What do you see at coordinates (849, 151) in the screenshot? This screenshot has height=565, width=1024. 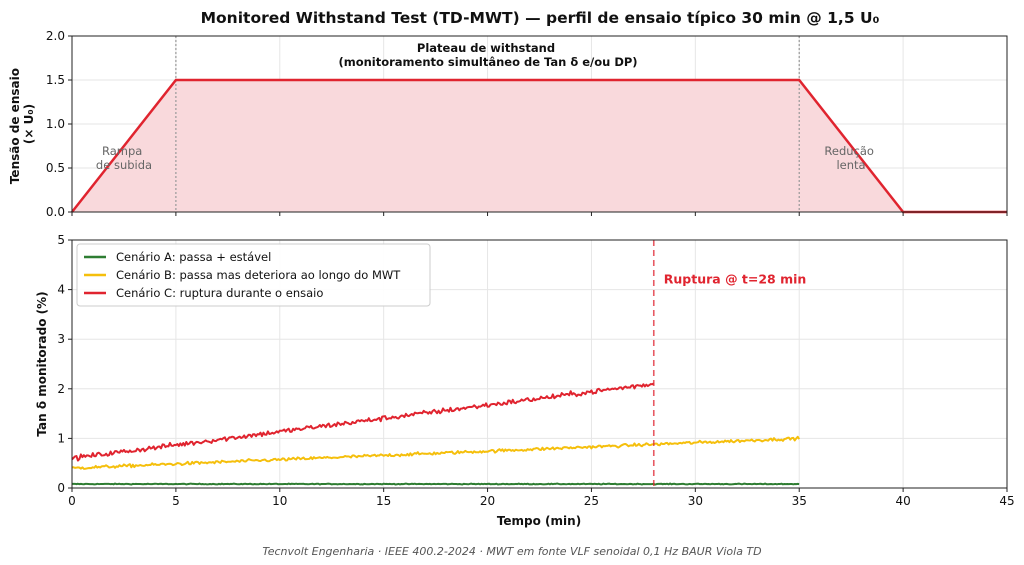 I see `ramp-down-annotation-line1: Redução` at bounding box center [849, 151].